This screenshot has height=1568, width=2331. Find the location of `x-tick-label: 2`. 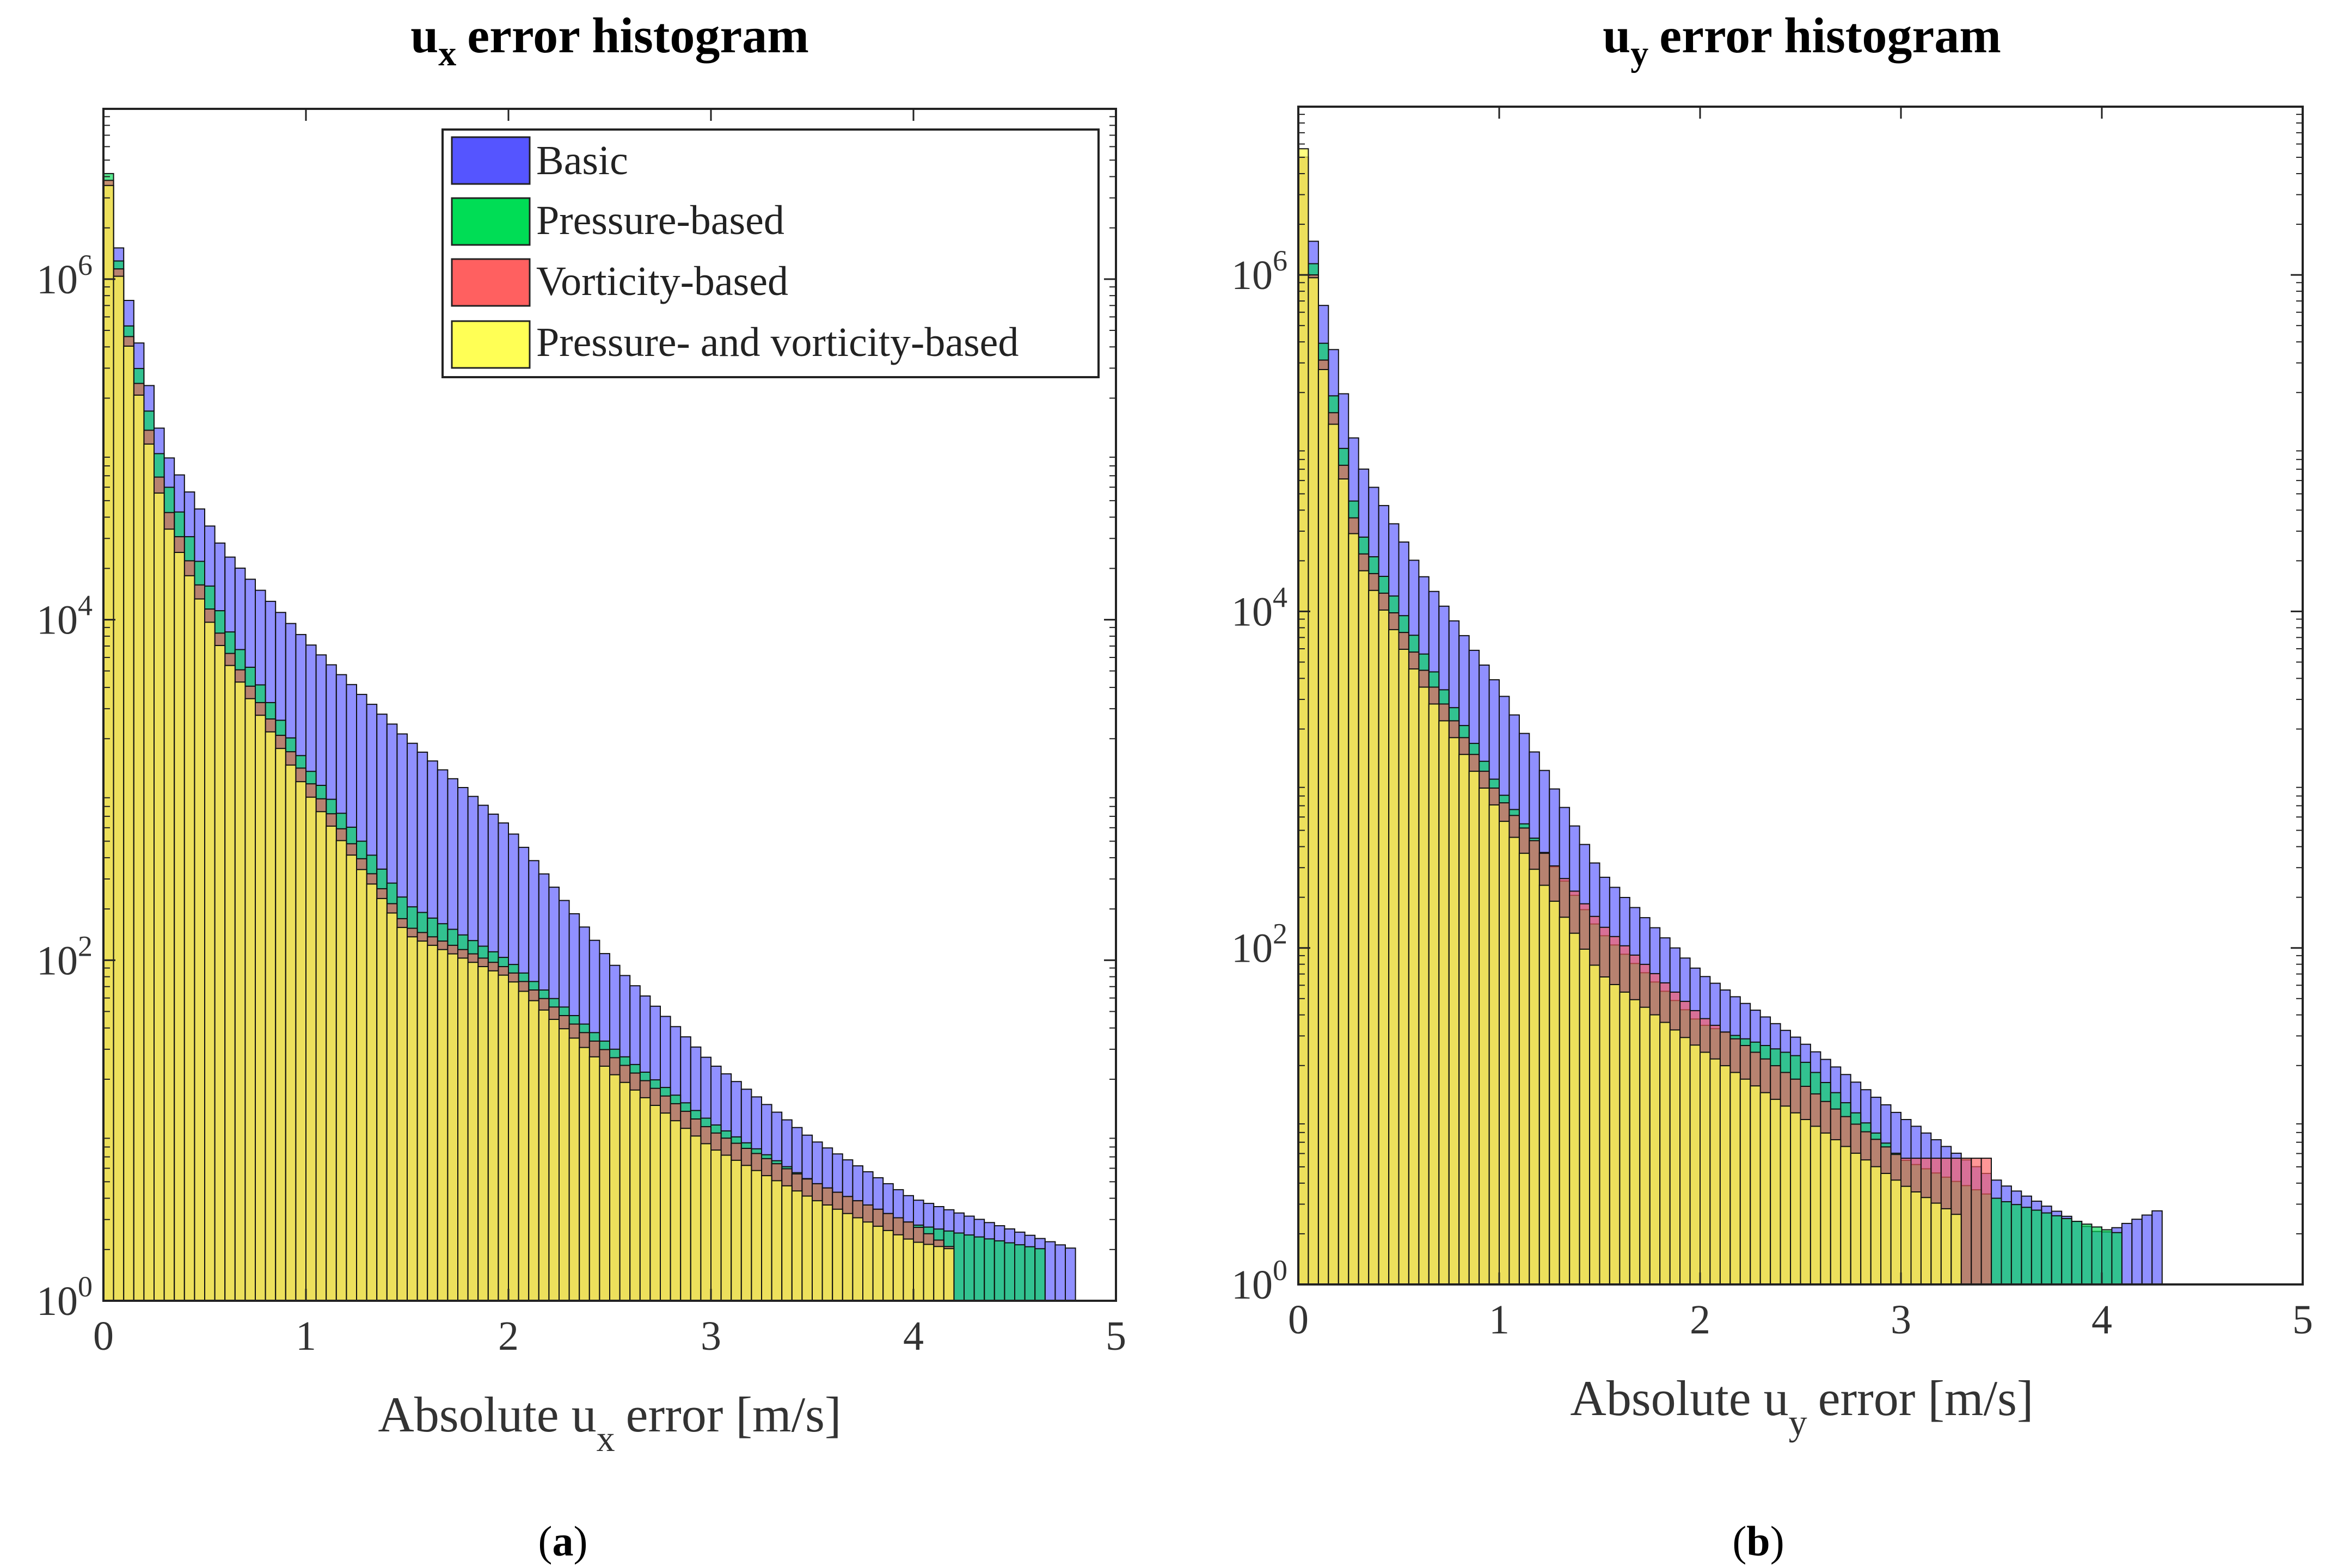

x-tick-label: 2 is located at coordinates (508, 1336).